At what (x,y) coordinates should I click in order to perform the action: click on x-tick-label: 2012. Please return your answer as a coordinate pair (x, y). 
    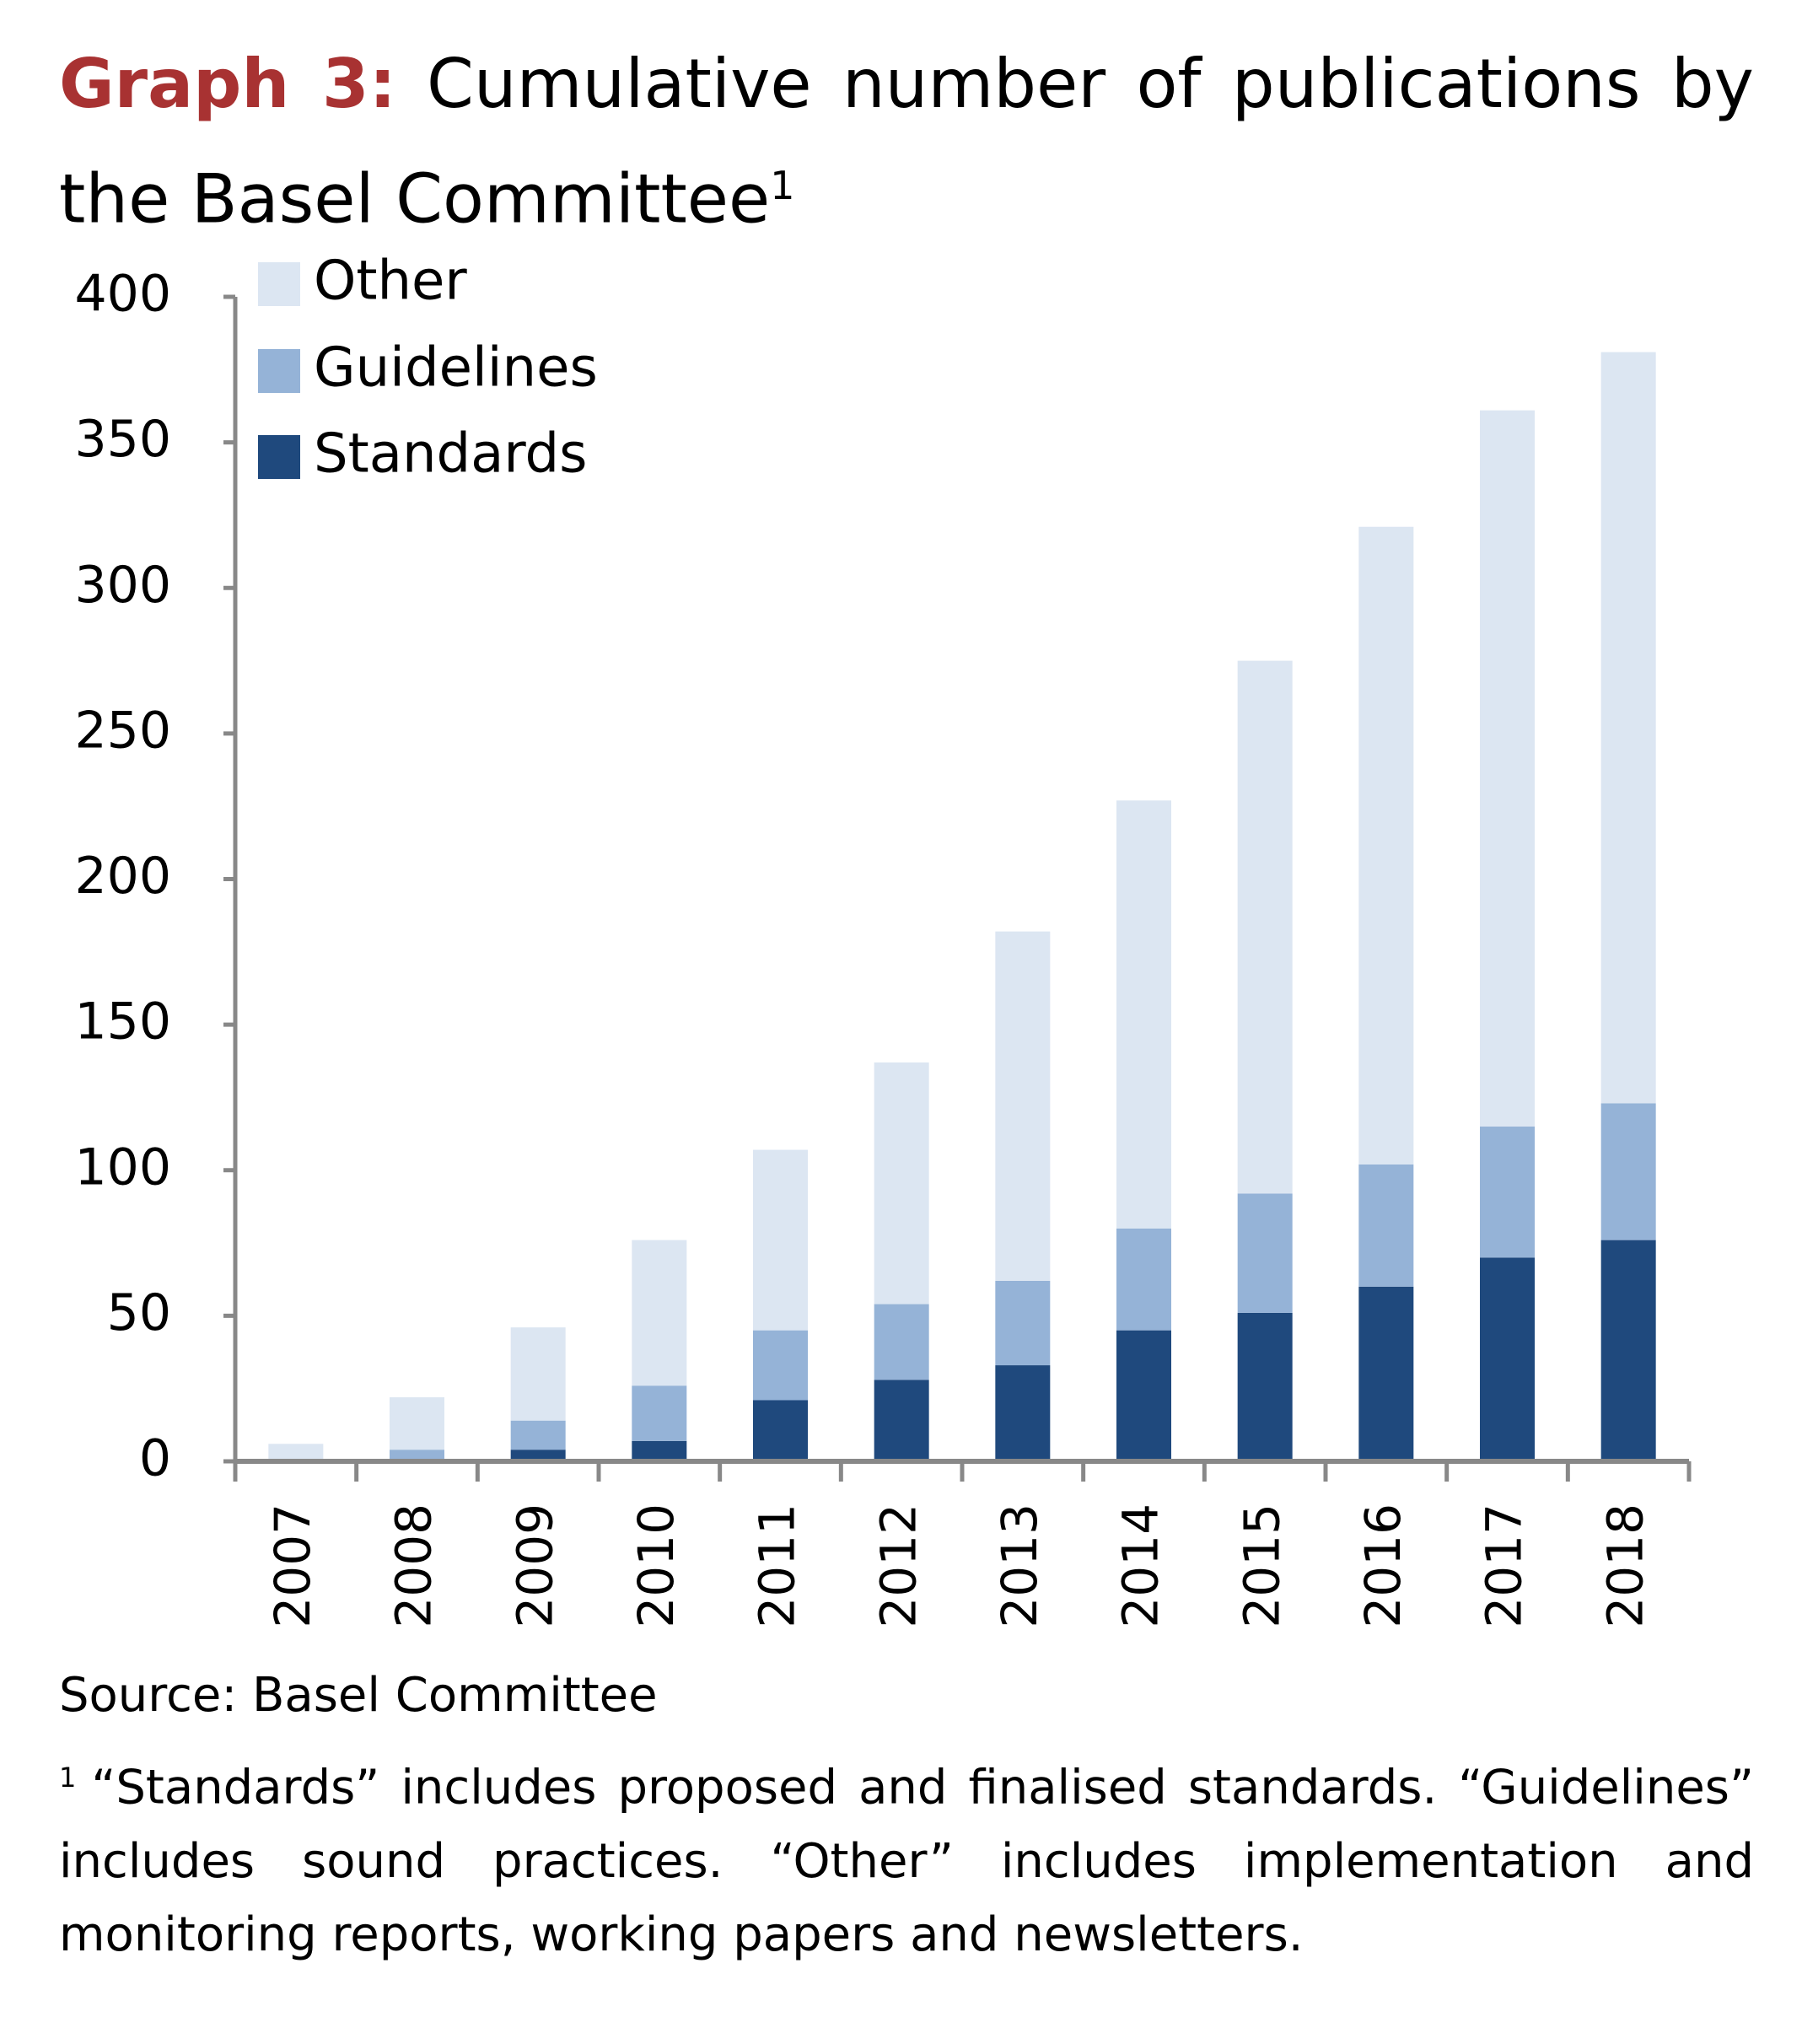
    Looking at the image, I should click on (898, 1566).